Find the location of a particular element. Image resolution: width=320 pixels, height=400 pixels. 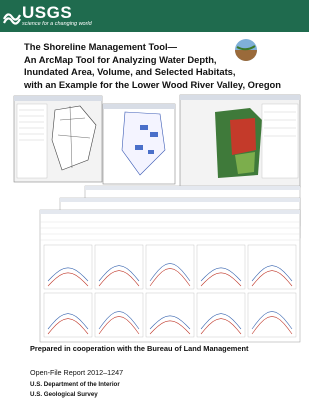

screenshot-middle is located at coordinates (139, 144).